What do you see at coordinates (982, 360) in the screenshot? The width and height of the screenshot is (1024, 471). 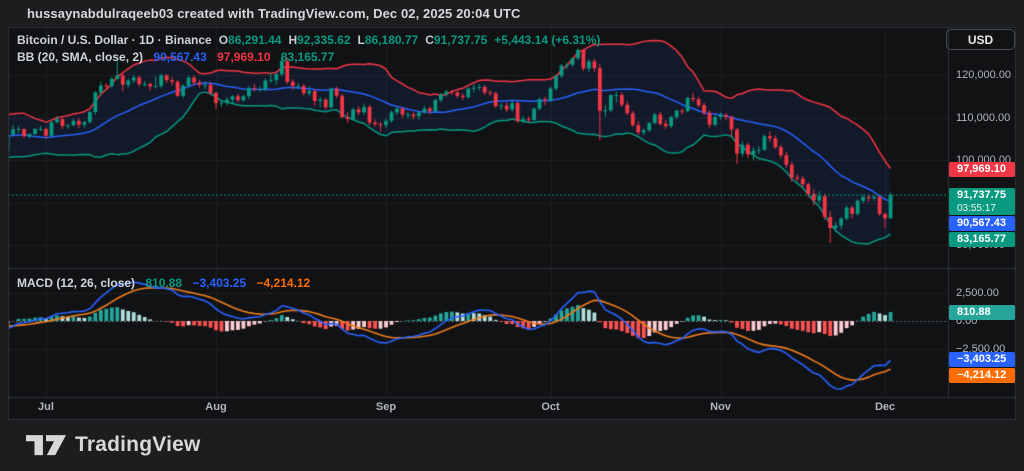 I see `macd-line-badge: −3,403.25` at bounding box center [982, 360].